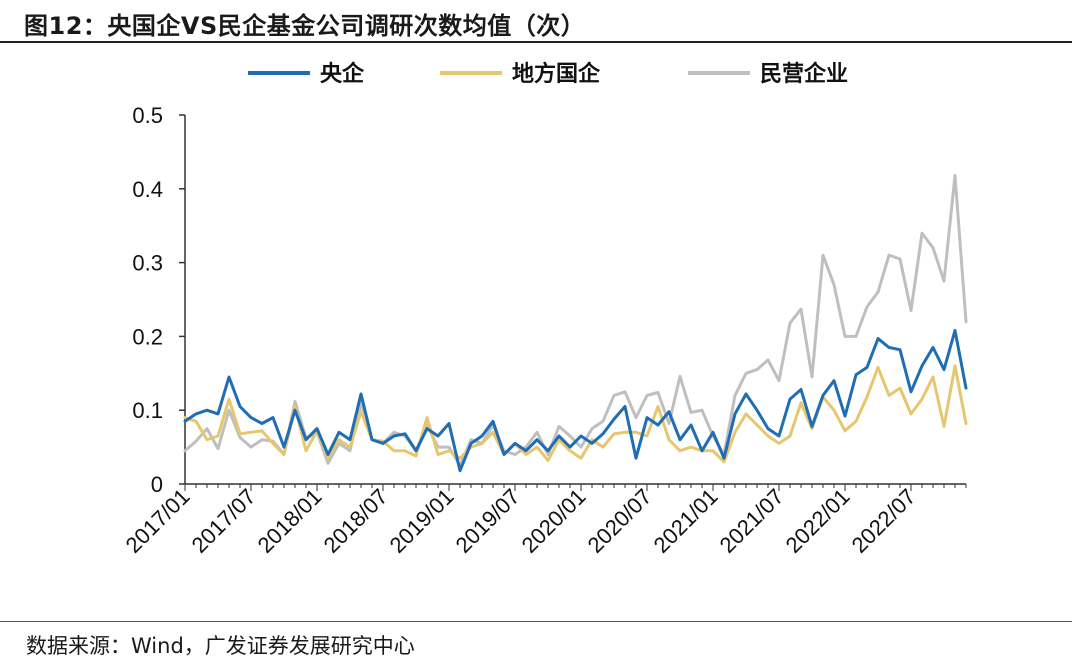 Image resolution: width=1080 pixels, height=667 pixels. I want to click on x-tick-label: 2017/07, so click(224, 521).